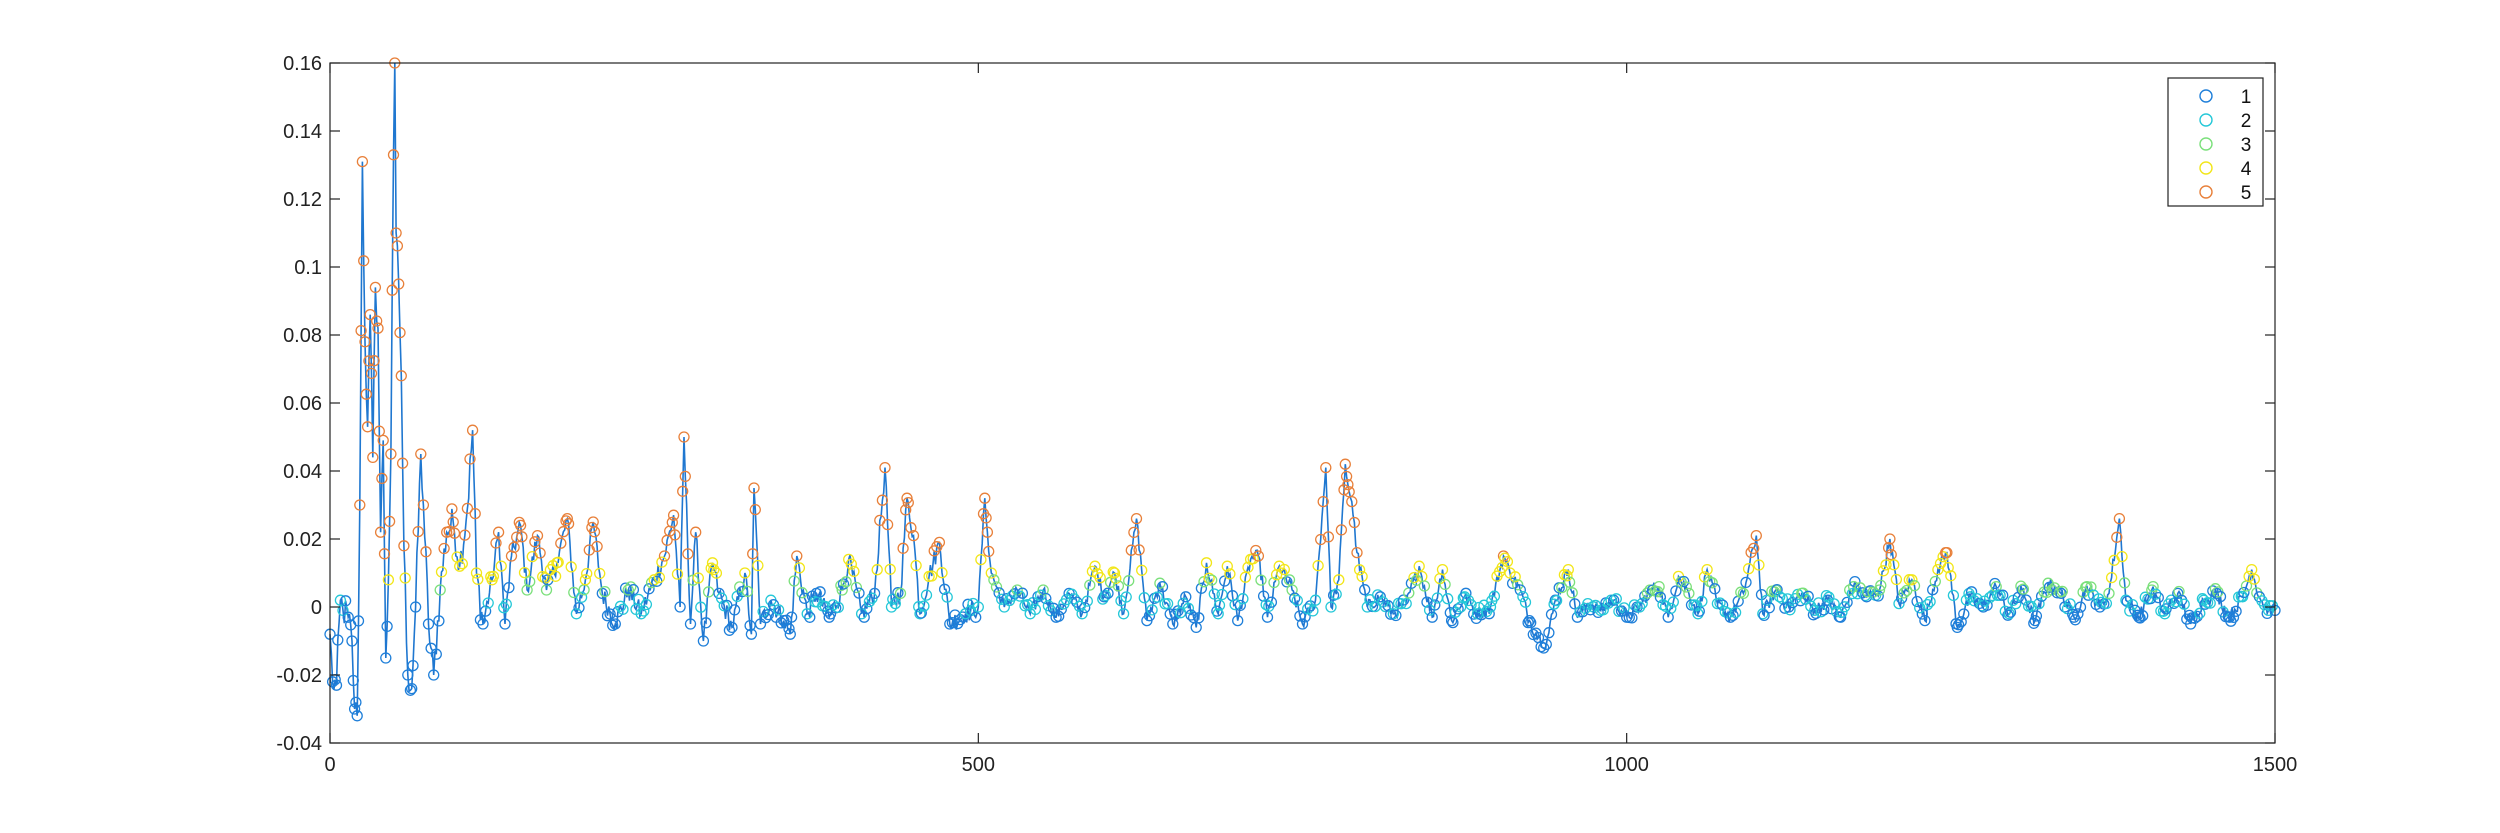  I want to click on x-tick-label: 1500, so click(2275, 765).